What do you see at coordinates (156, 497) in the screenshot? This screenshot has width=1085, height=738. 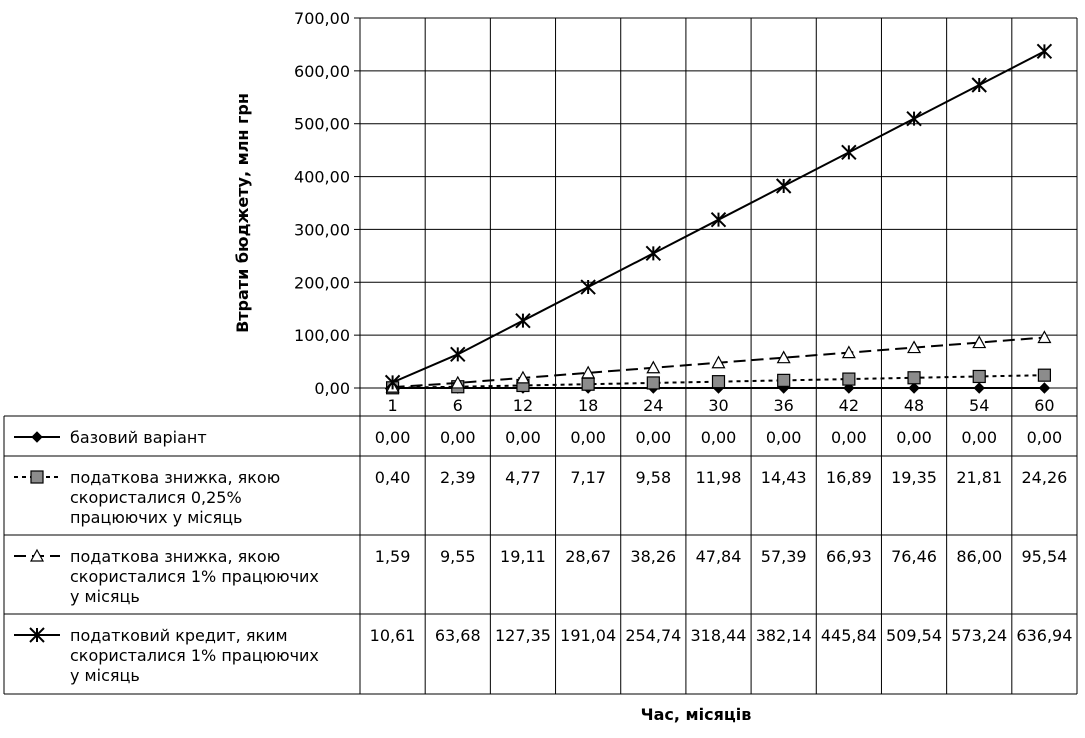 I see `legend-label-line: скористалися 0,25%` at bounding box center [156, 497].